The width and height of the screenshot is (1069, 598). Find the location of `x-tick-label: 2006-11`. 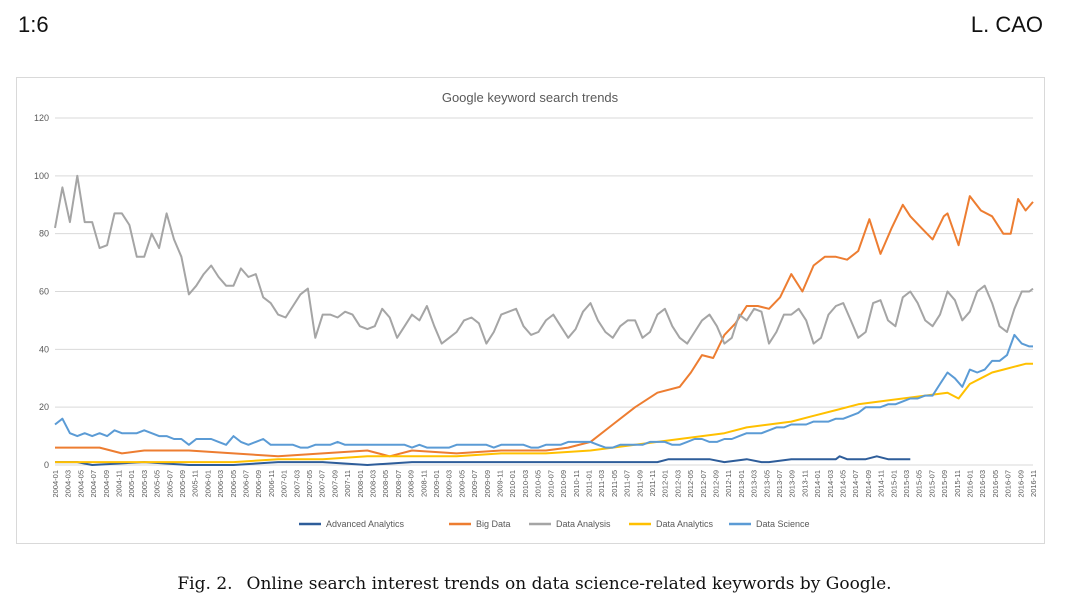

x-tick-label: 2006-11 is located at coordinates (271, 483).